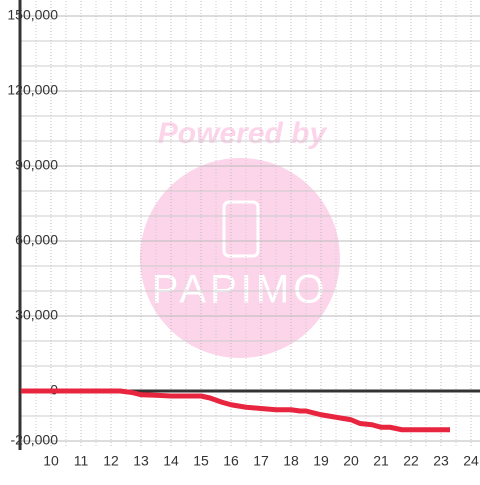  Describe the element at coordinates (243, 133) in the screenshot. I see `watermark-text: Powered by` at that location.